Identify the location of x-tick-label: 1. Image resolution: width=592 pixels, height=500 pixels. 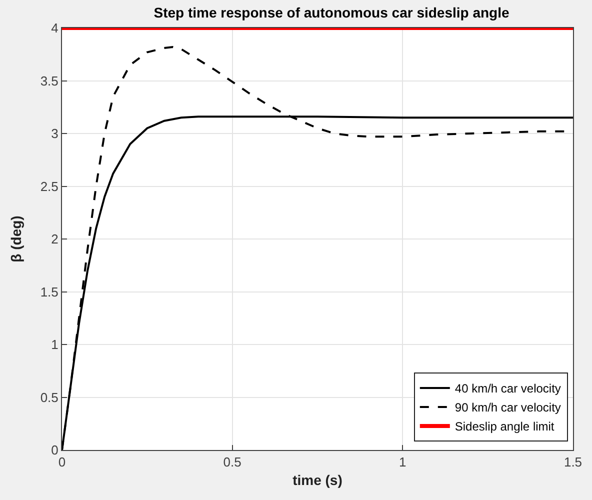
(402, 462).